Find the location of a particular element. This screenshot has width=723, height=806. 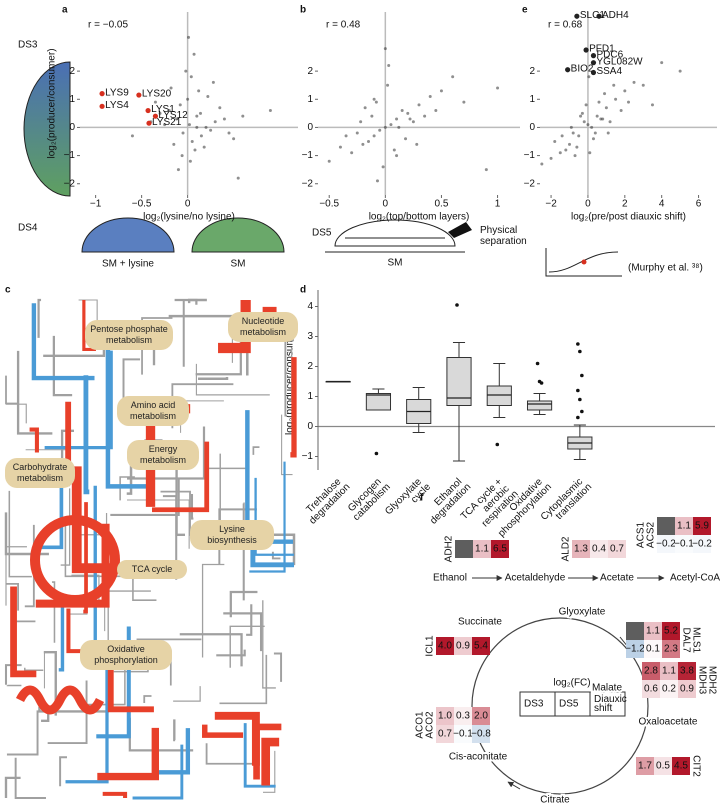

cutter-icon is located at coordinates (460, 230).